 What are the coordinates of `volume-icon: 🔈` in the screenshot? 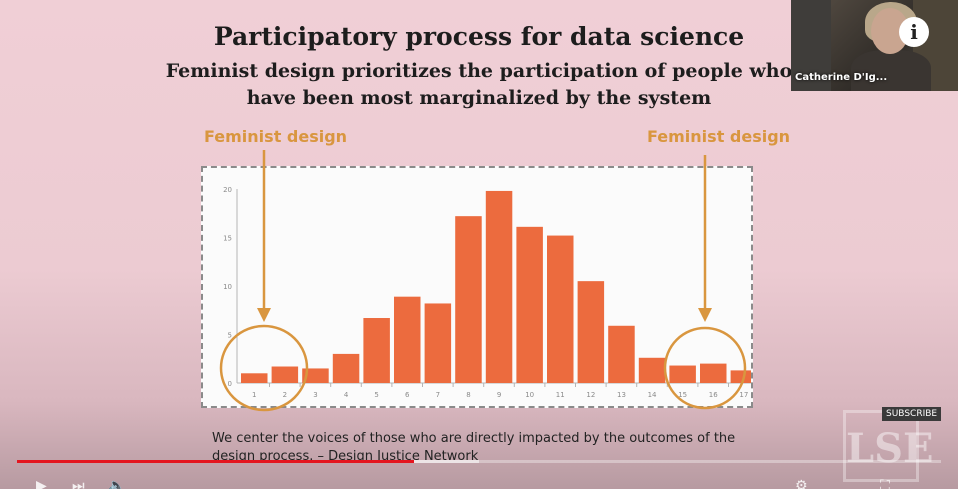 It's located at (117, 483).